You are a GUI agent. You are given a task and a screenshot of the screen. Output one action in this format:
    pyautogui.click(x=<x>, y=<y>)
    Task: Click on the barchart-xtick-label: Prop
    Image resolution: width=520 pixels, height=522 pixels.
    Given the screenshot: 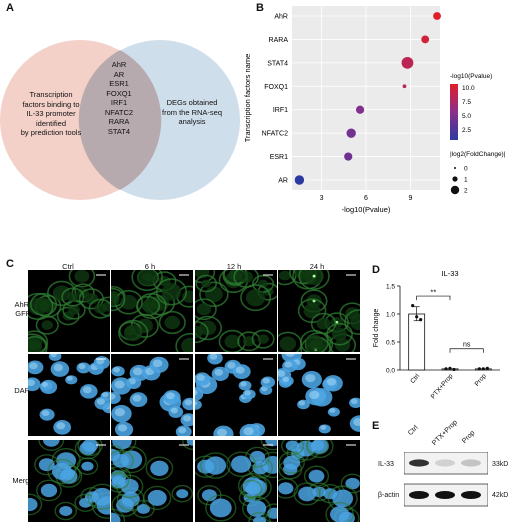 What is the action you would take?
    pyautogui.click(x=481, y=379)
    